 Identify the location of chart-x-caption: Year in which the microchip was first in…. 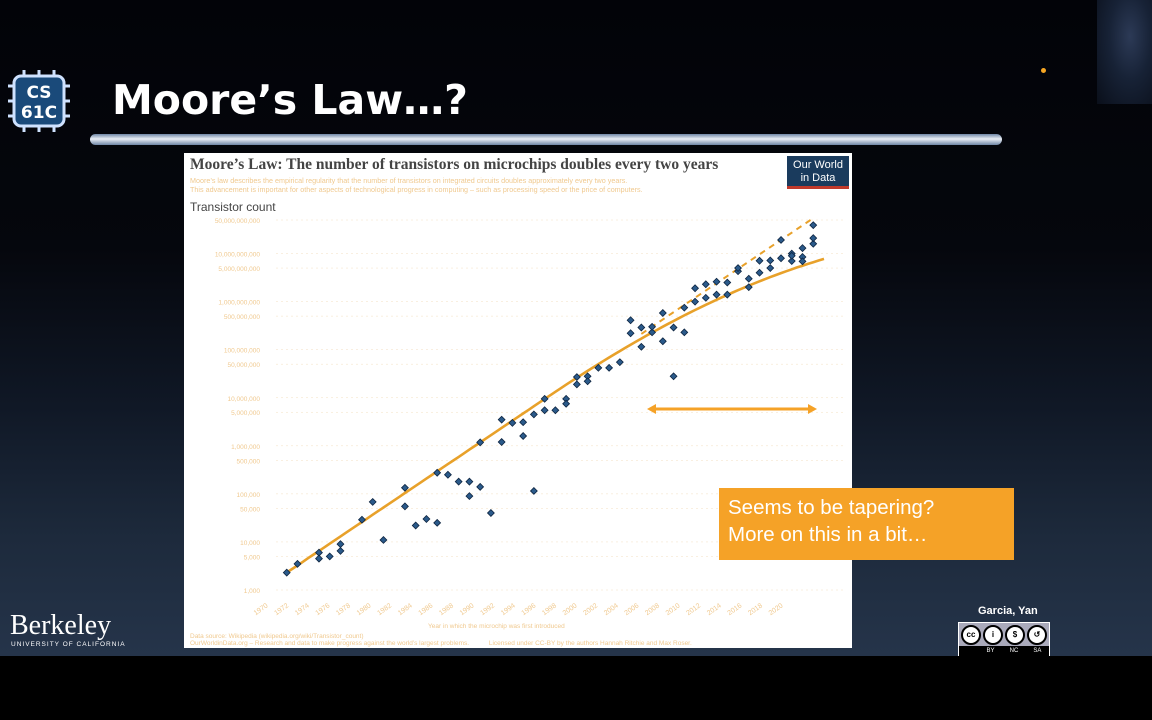
(377, 626).